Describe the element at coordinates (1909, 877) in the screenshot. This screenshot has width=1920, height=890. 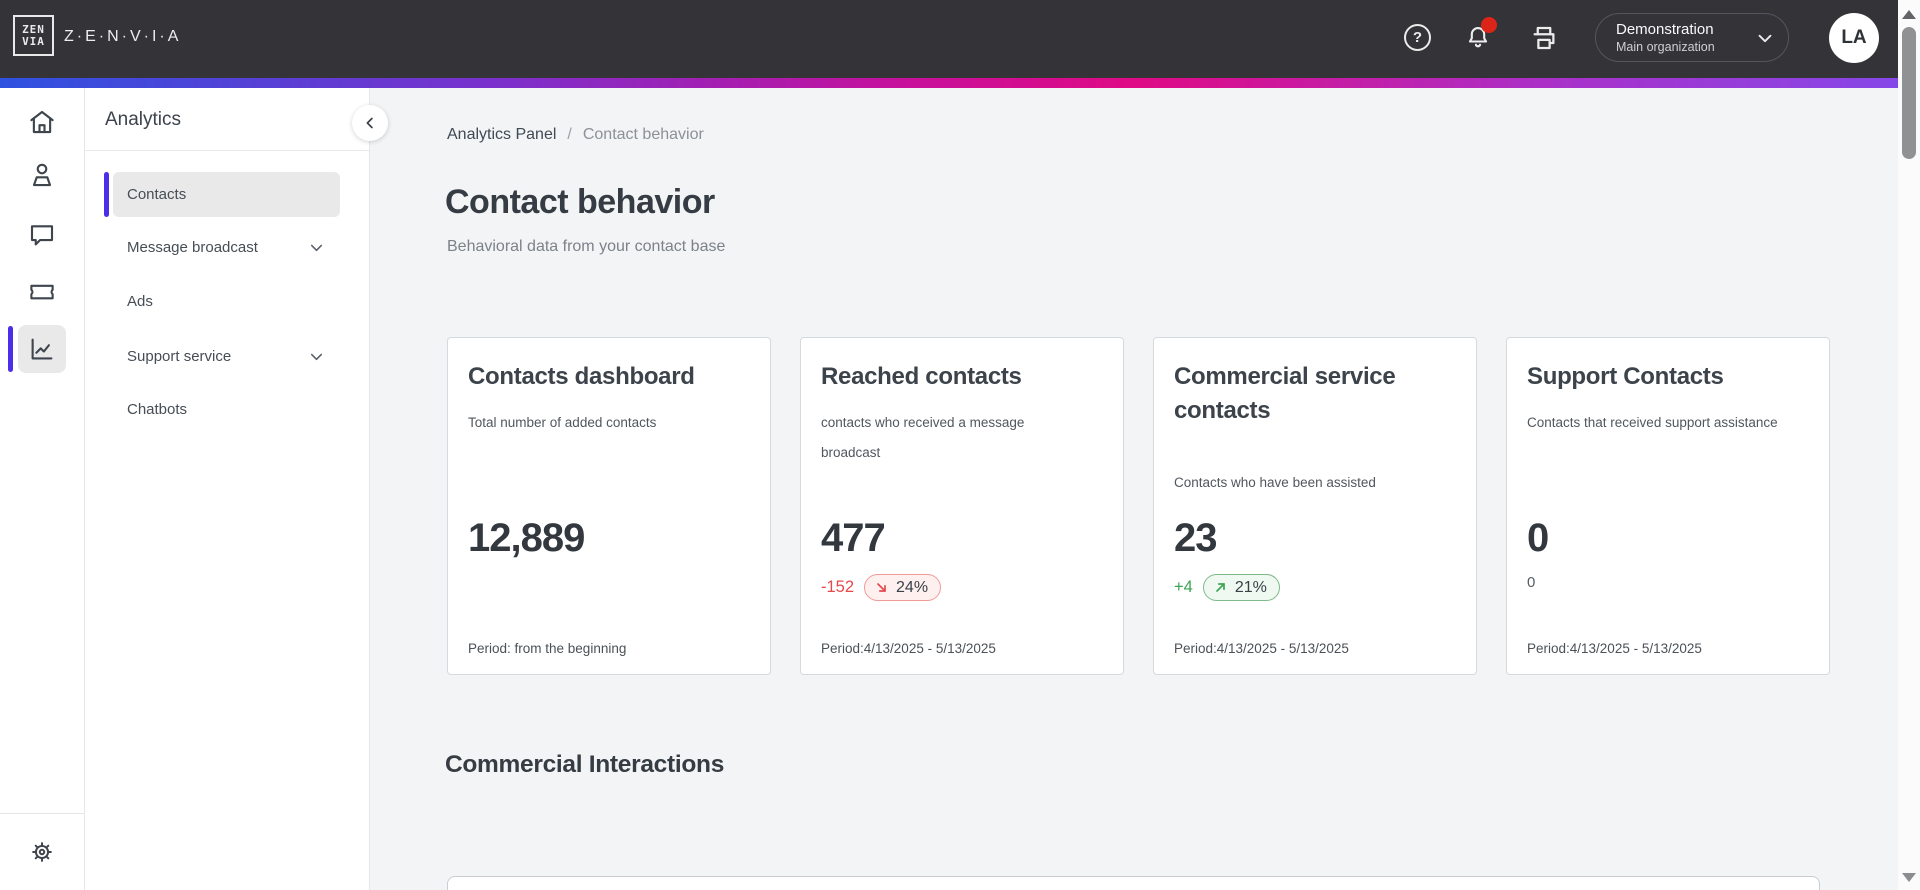
I see `scroll-down-arrow` at that location.